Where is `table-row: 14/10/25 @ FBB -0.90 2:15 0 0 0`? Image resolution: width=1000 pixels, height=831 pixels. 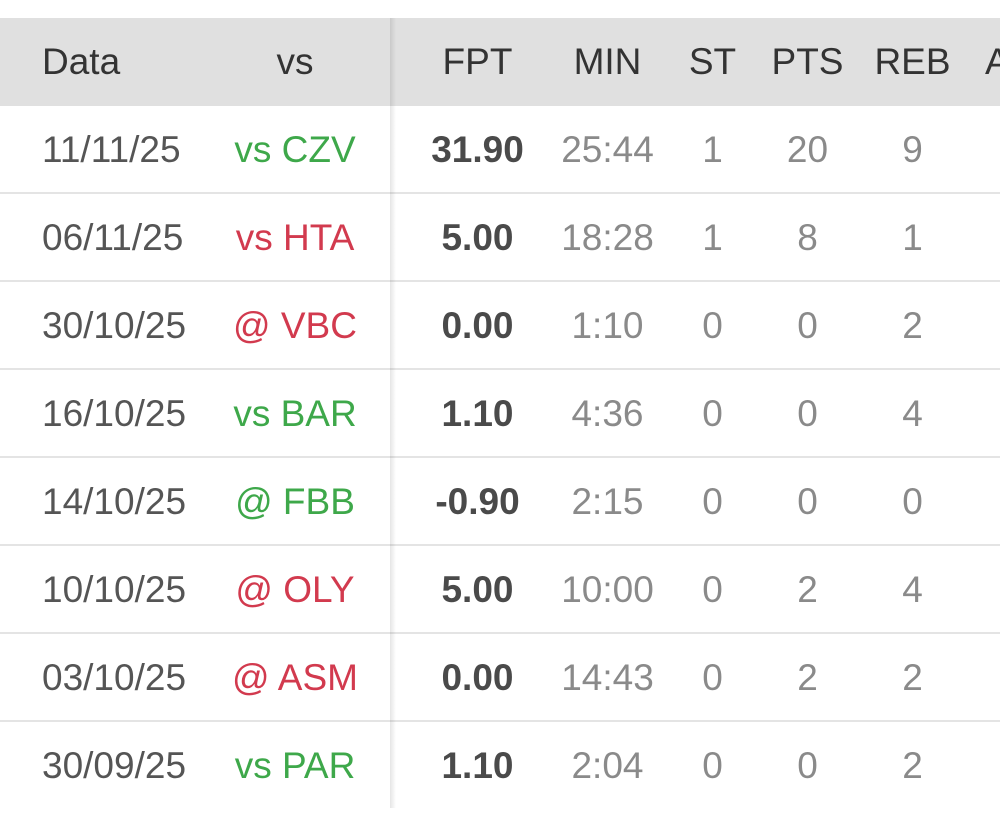
table-row: 14/10/25 @ FBB -0.90 2:15 0 0 0 is located at coordinates (500, 502).